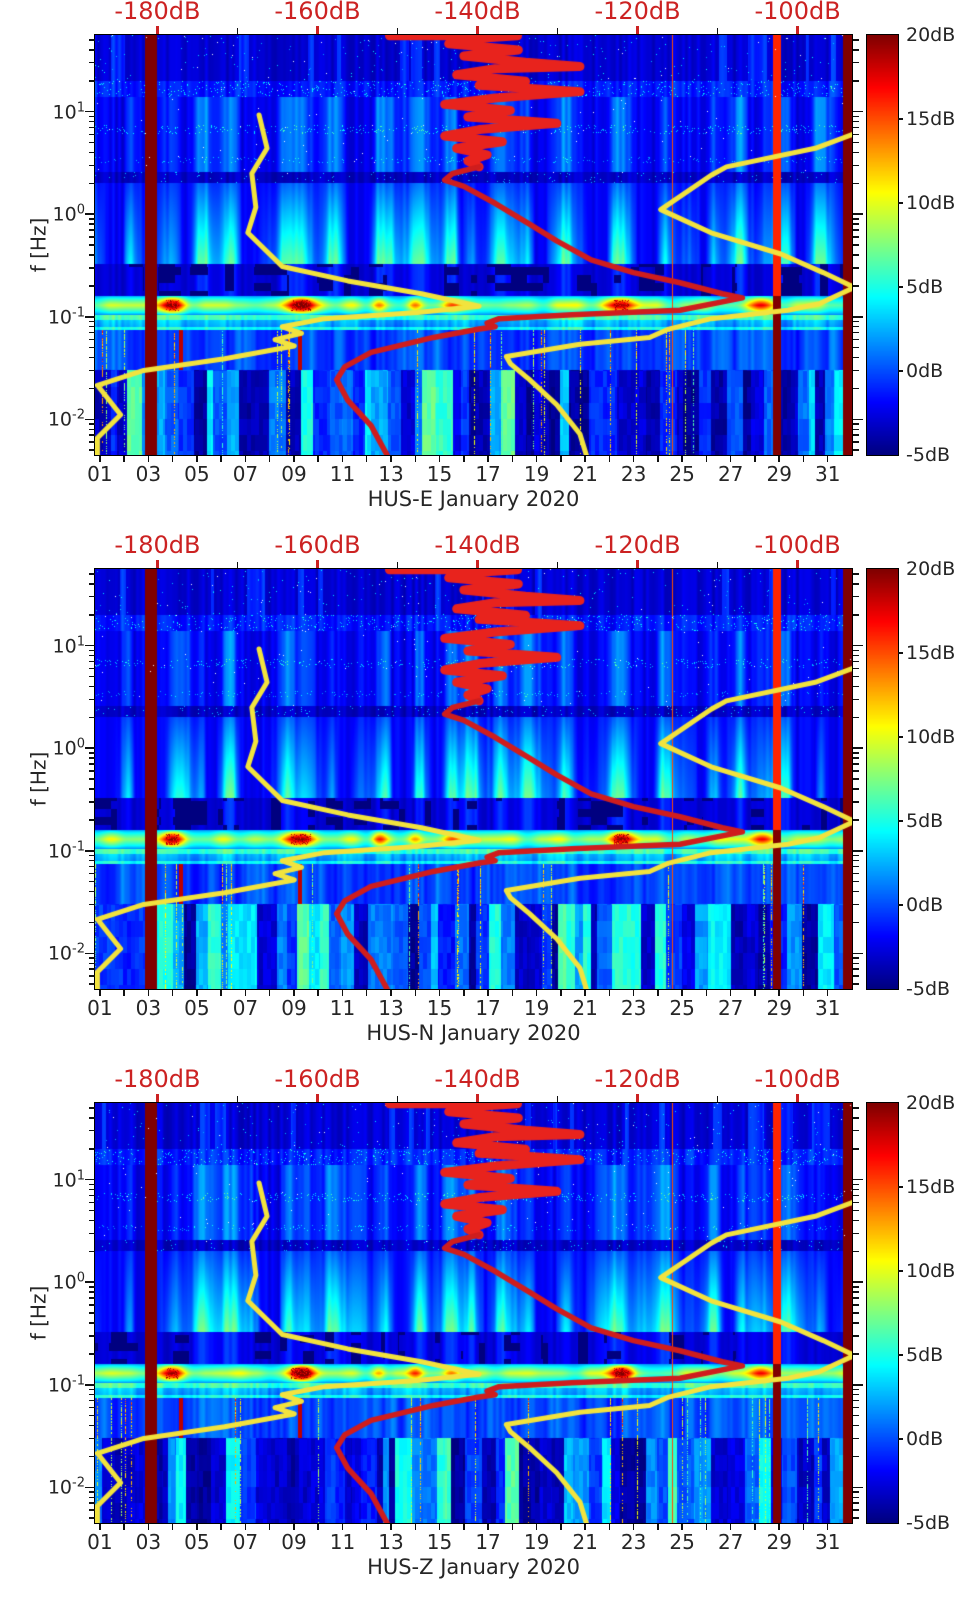 Image resolution: width=962 pixels, height=1599 pixels. Describe the element at coordinates (317, 545) in the screenshot. I see `top-db-tick-label: -160dB` at that location.